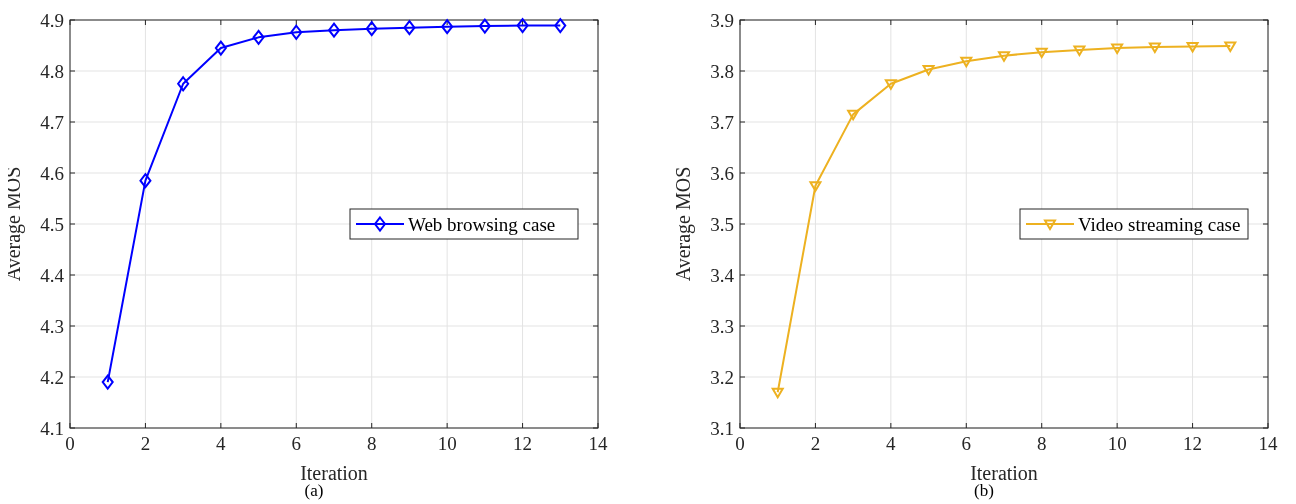 The height and width of the screenshot is (504, 1296). Describe the element at coordinates (722, 122) in the screenshot. I see `y-tick-label: 3.7` at that location.